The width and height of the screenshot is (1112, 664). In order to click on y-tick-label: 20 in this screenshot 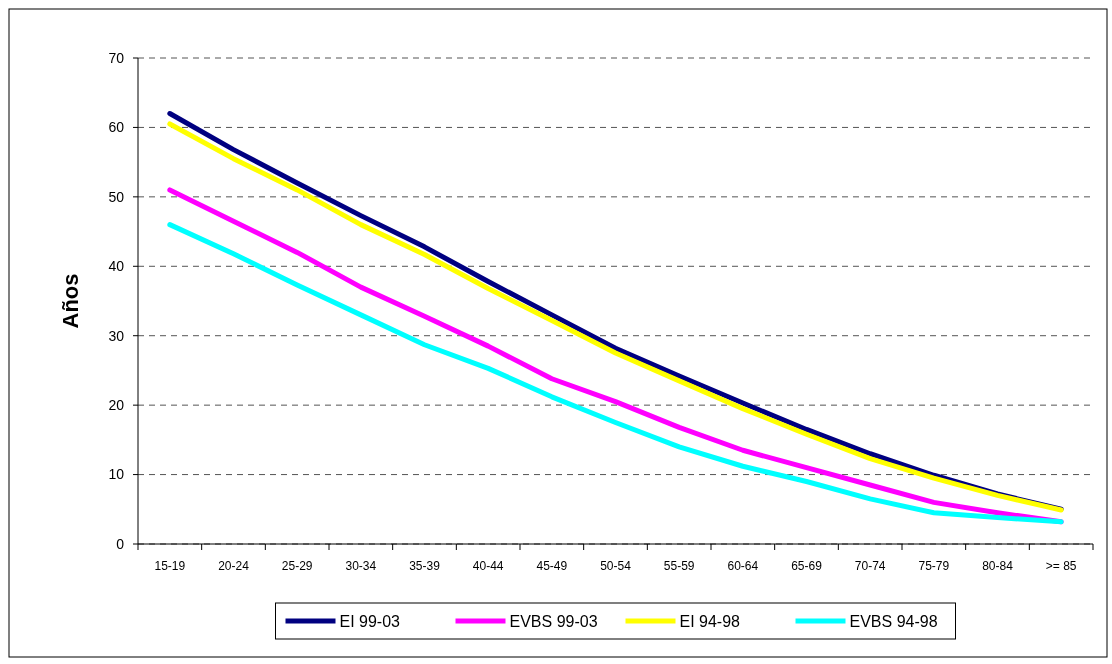, I will do `click(116, 405)`.